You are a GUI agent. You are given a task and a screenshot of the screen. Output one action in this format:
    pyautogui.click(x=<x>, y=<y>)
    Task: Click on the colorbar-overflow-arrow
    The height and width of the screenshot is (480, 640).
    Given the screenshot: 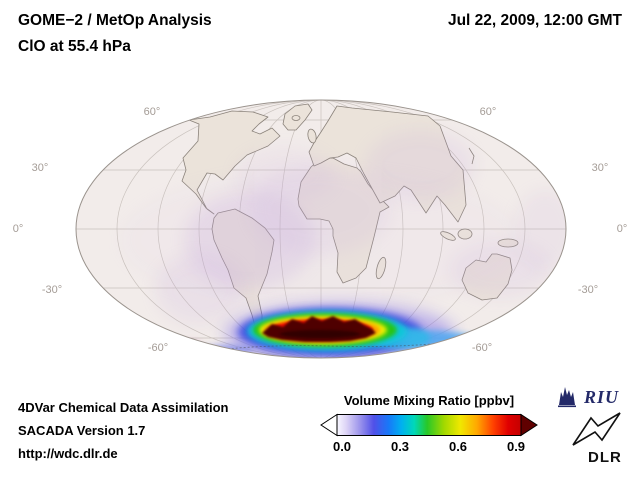 What is the action you would take?
    pyautogui.click(x=529, y=425)
    